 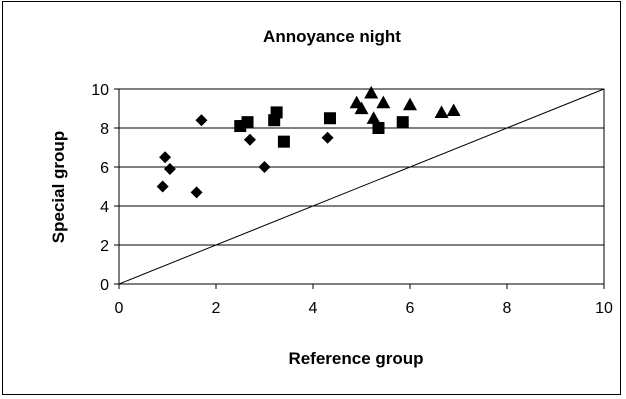 What do you see at coordinates (332, 36) in the screenshot?
I see `chart-title: Annoyance night` at bounding box center [332, 36].